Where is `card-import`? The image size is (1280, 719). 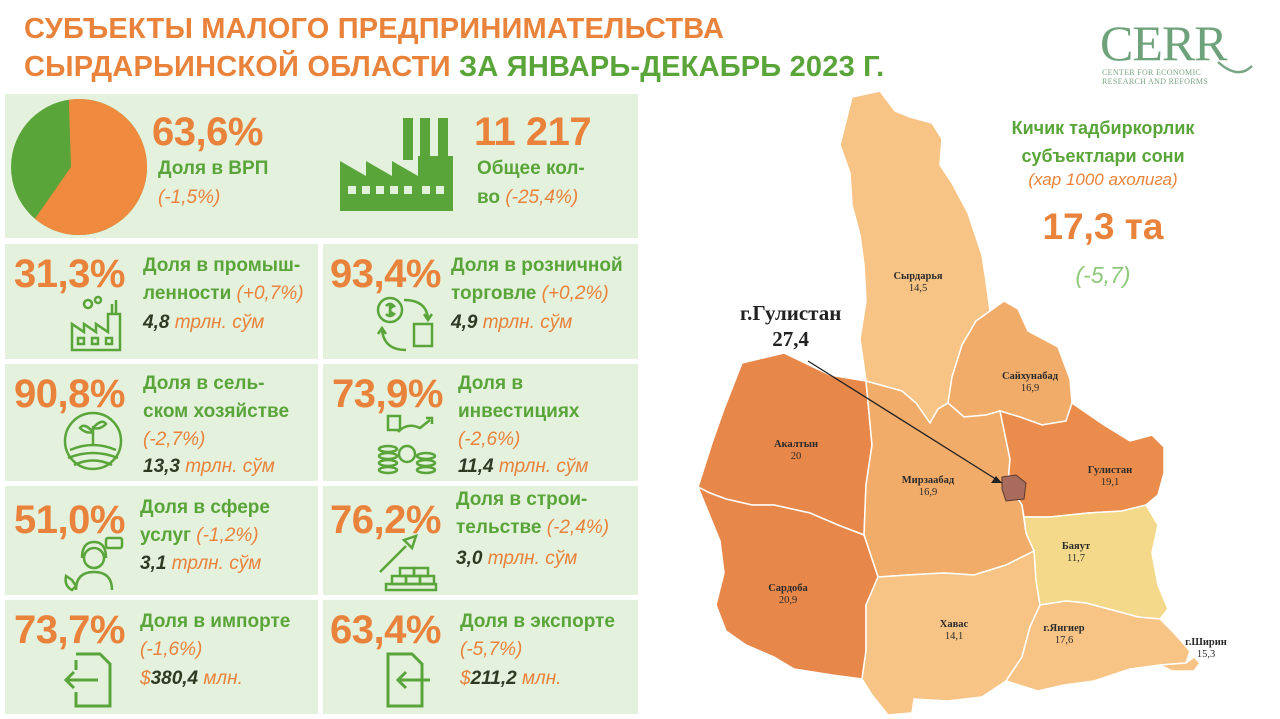
card-import is located at coordinates (161, 657).